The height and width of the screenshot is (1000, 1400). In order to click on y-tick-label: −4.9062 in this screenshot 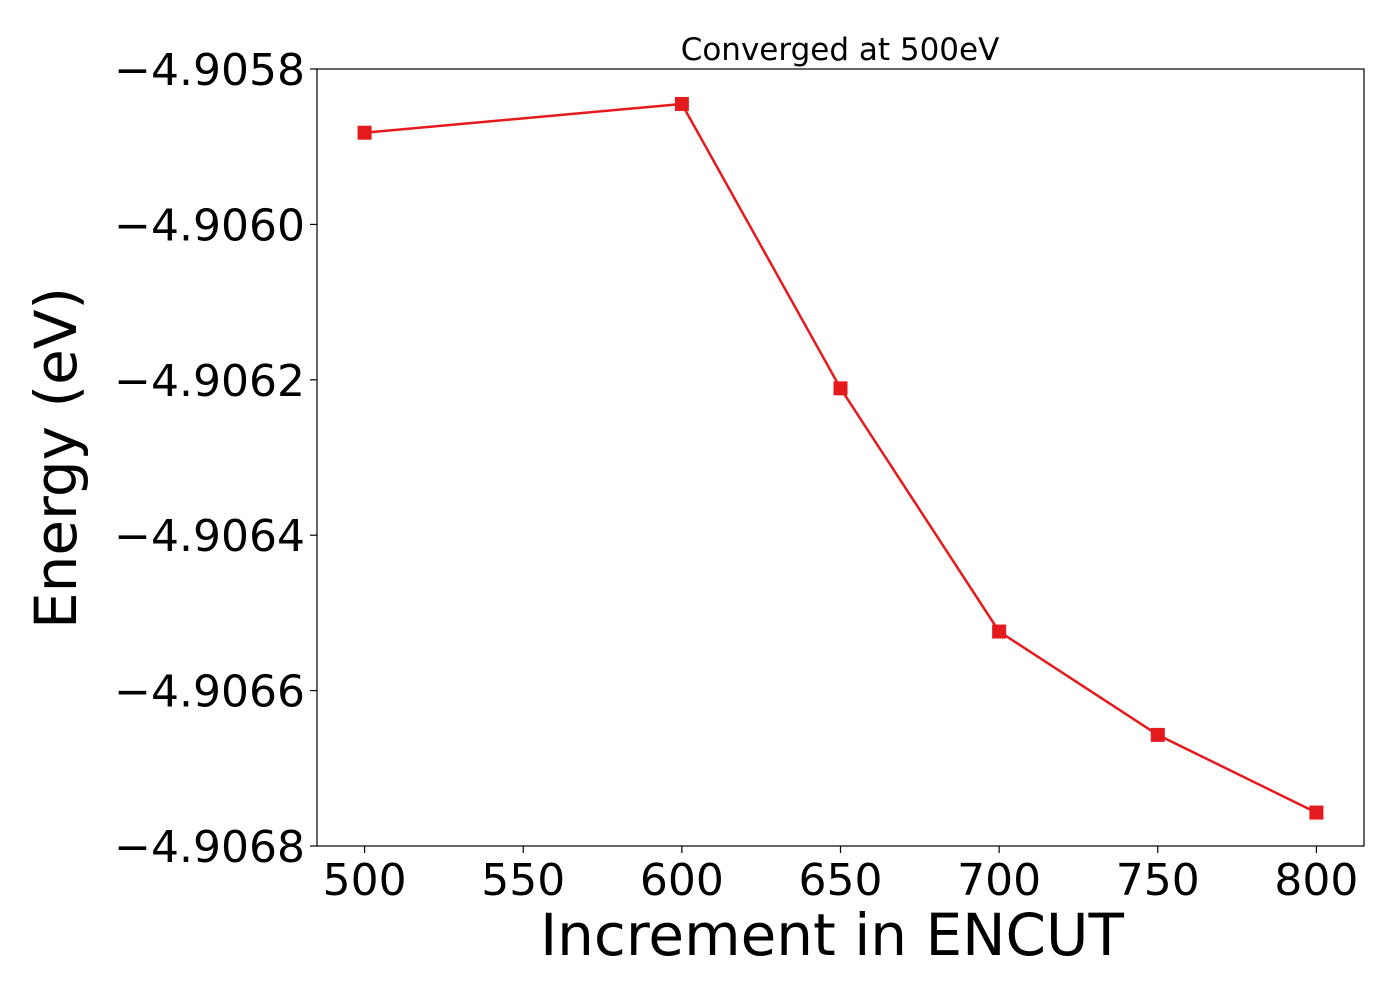, I will do `click(209, 381)`.